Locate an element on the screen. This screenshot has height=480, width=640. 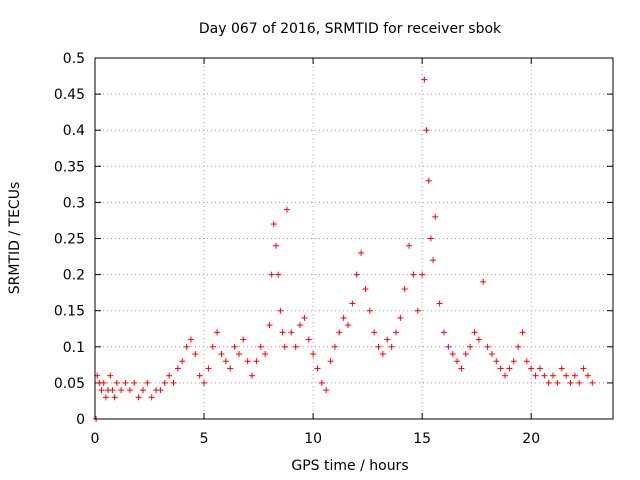
y-axis-label: SRMTID / TECUs is located at coordinates (15, 238).